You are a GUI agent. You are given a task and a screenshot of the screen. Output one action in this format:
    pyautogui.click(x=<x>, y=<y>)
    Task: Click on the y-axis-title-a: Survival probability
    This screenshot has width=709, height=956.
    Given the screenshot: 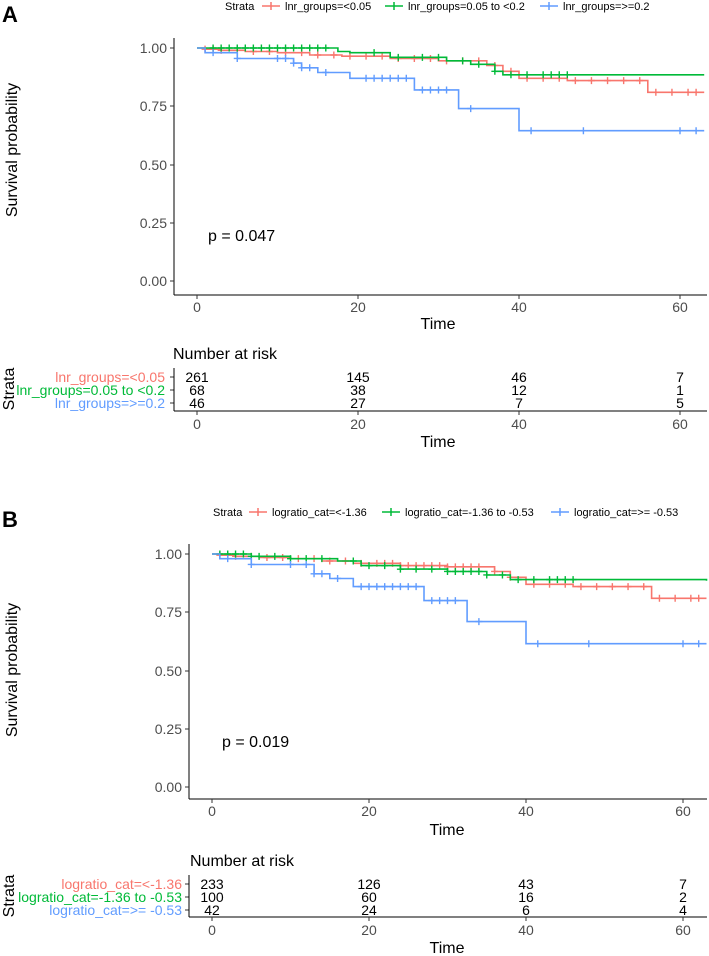 What is the action you would take?
    pyautogui.click(x=12, y=150)
    